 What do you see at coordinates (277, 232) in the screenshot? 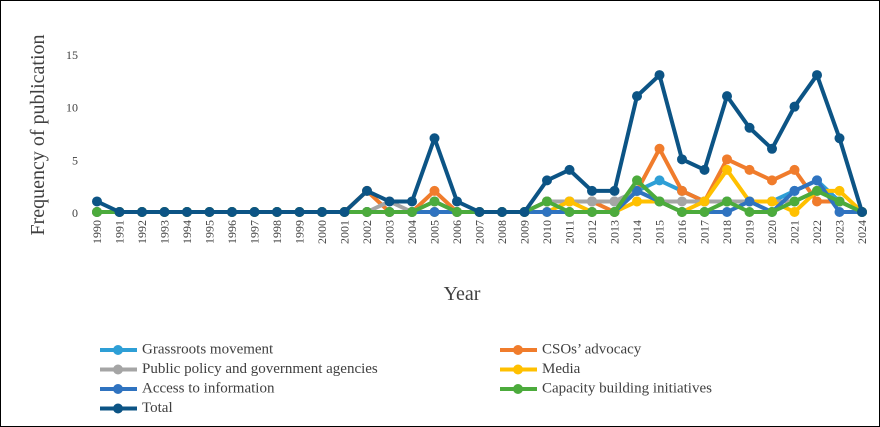
I see `x-tick-label: 1998` at bounding box center [277, 232].